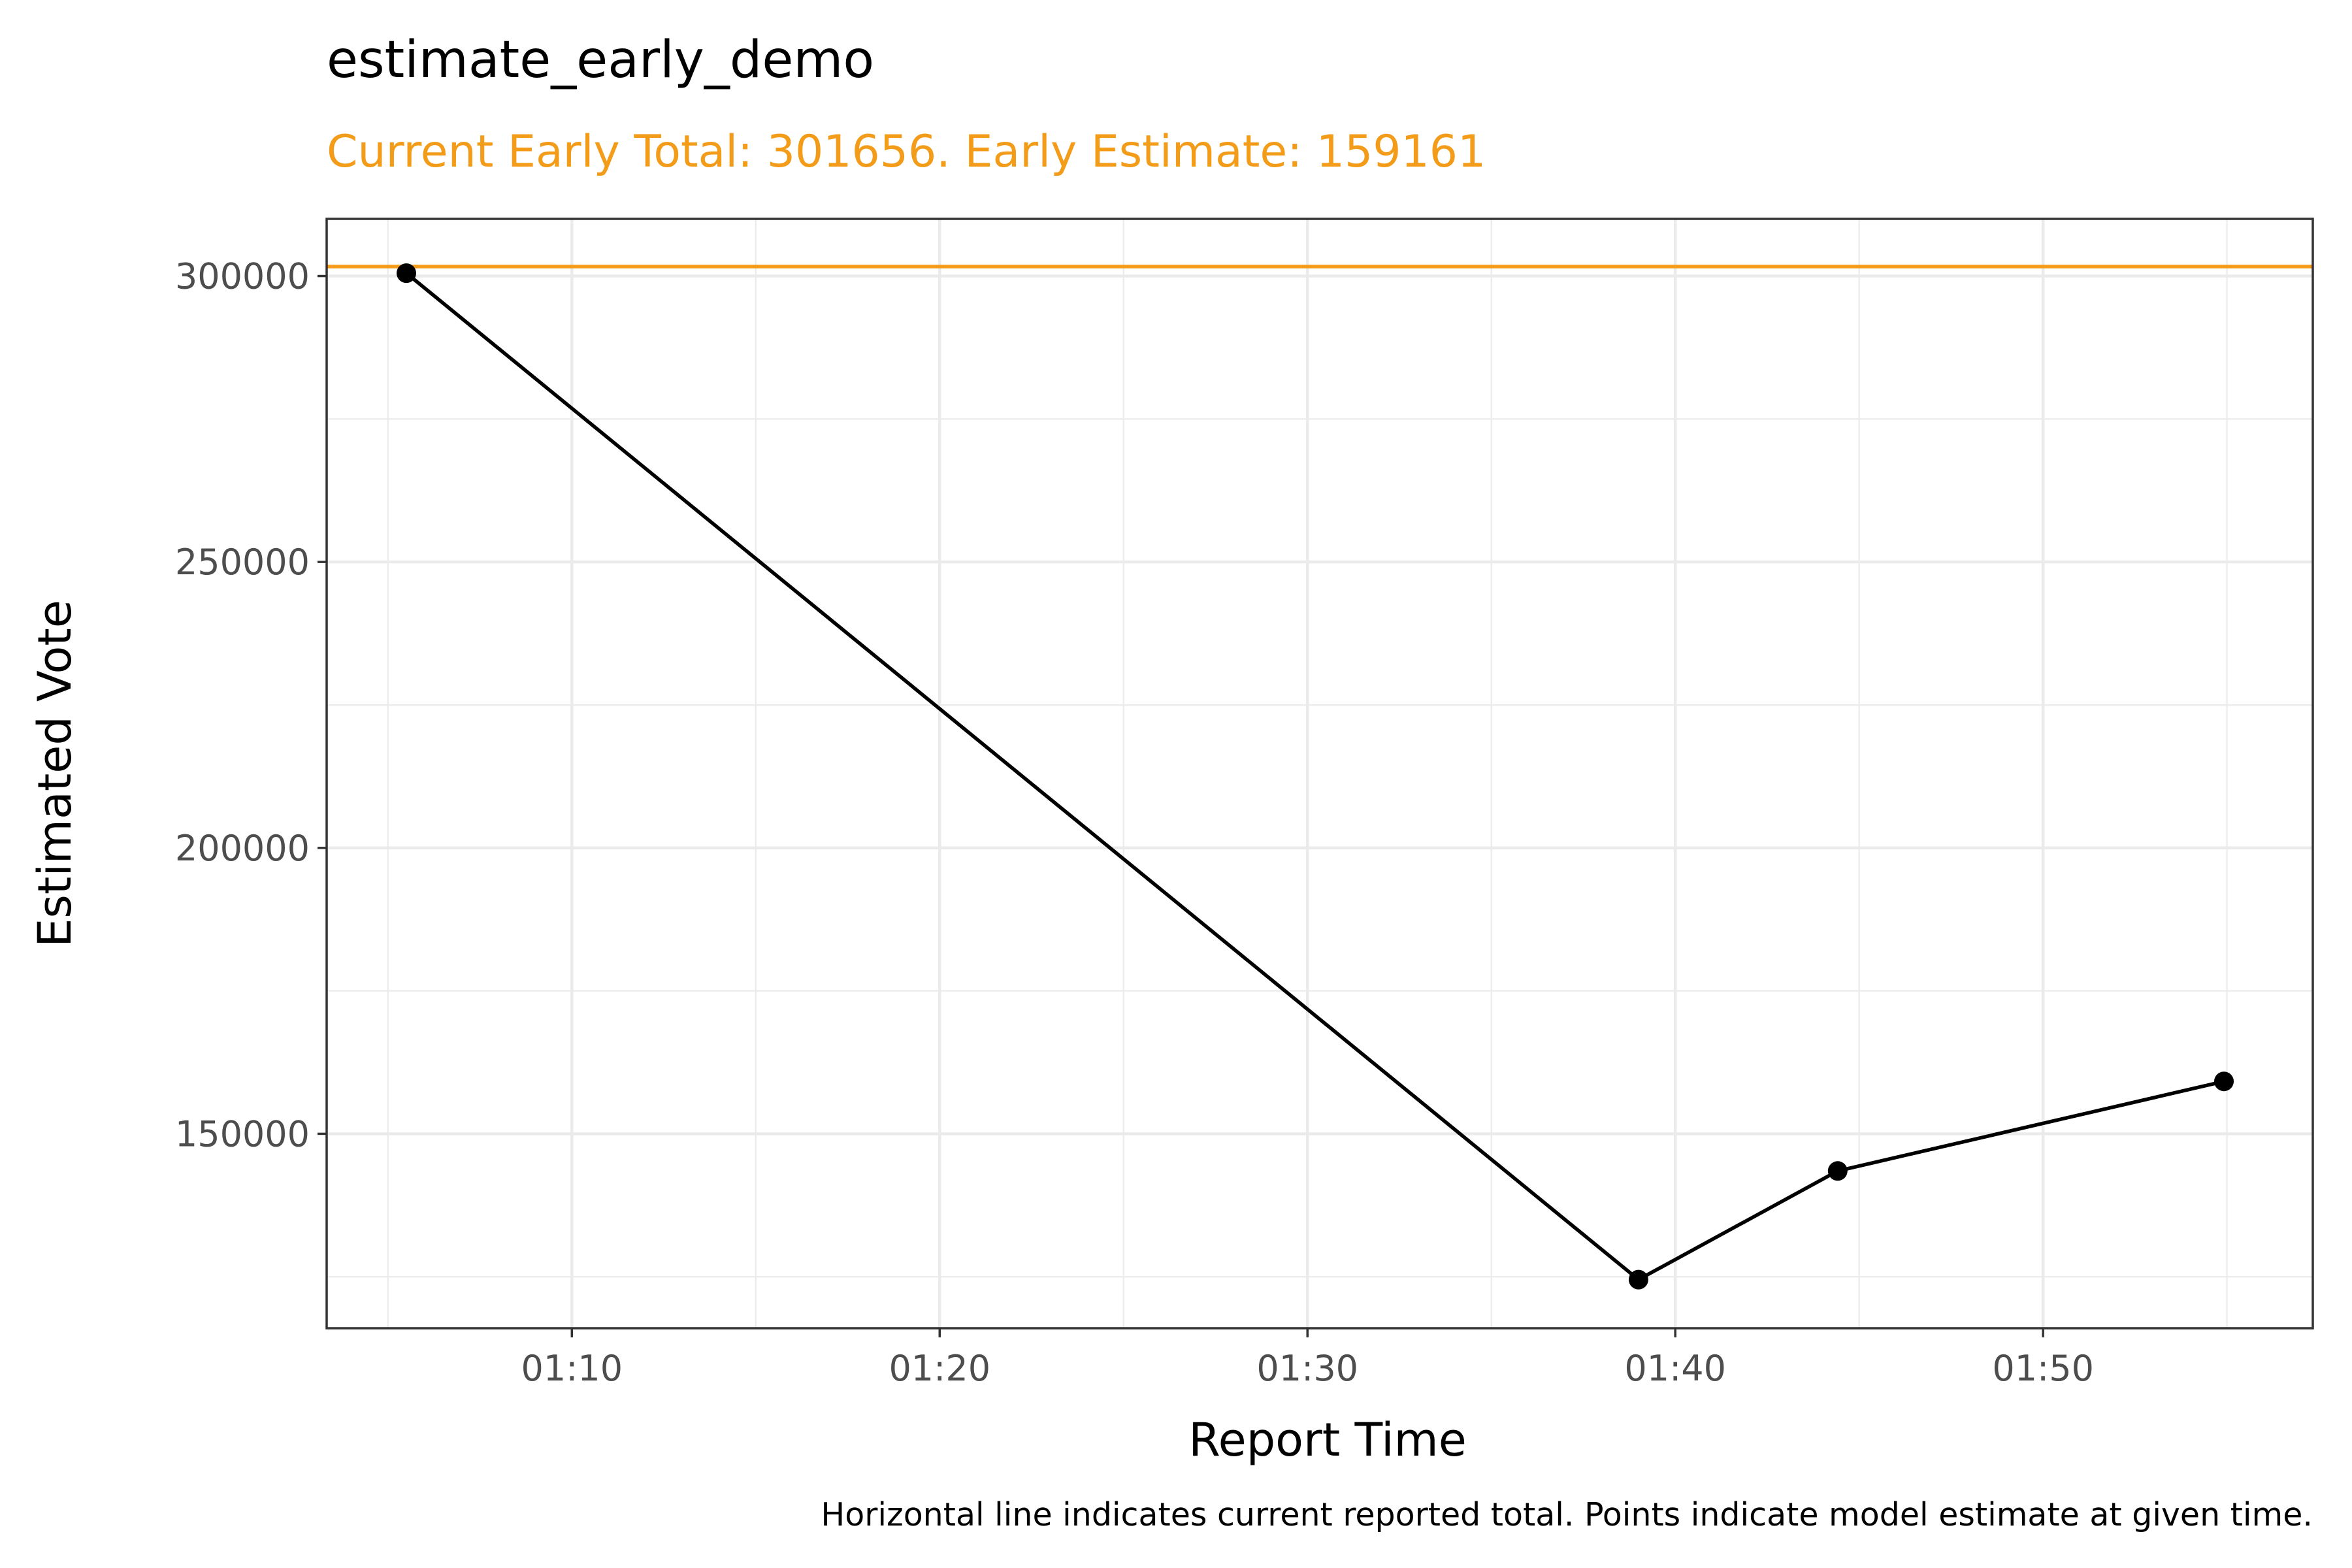  I want to click on y-tick-label: 250000, so click(242, 562).